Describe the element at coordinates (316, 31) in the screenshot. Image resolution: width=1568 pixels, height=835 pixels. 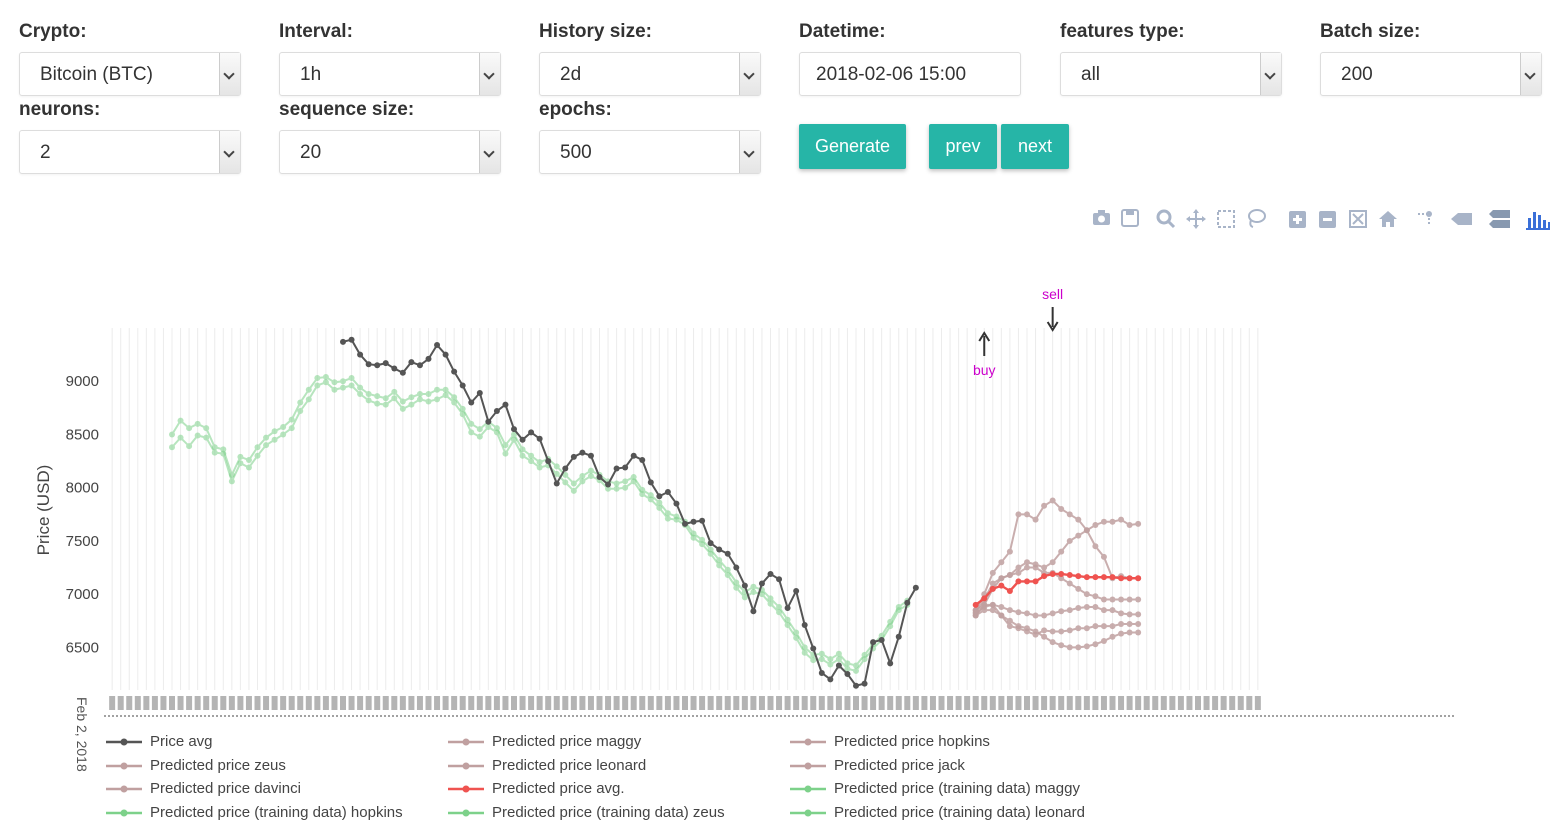
I see `interval-label: Interval:` at that location.